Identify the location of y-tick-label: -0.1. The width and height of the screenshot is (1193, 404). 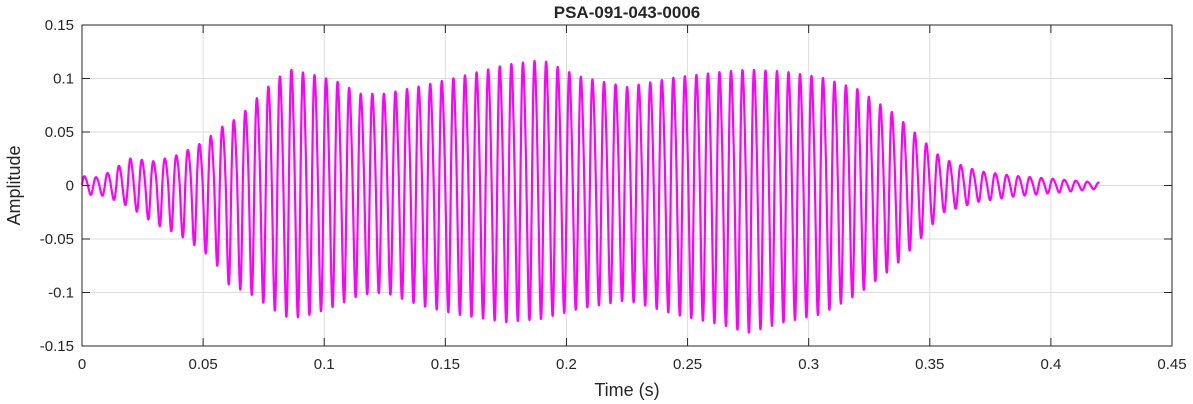
(61, 293).